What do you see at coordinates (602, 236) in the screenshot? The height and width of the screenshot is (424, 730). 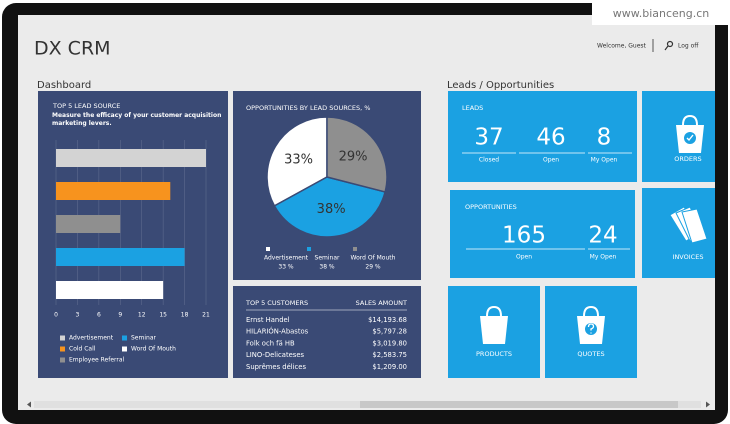 I see `stat-value: 24` at bounding box center [602, 236].